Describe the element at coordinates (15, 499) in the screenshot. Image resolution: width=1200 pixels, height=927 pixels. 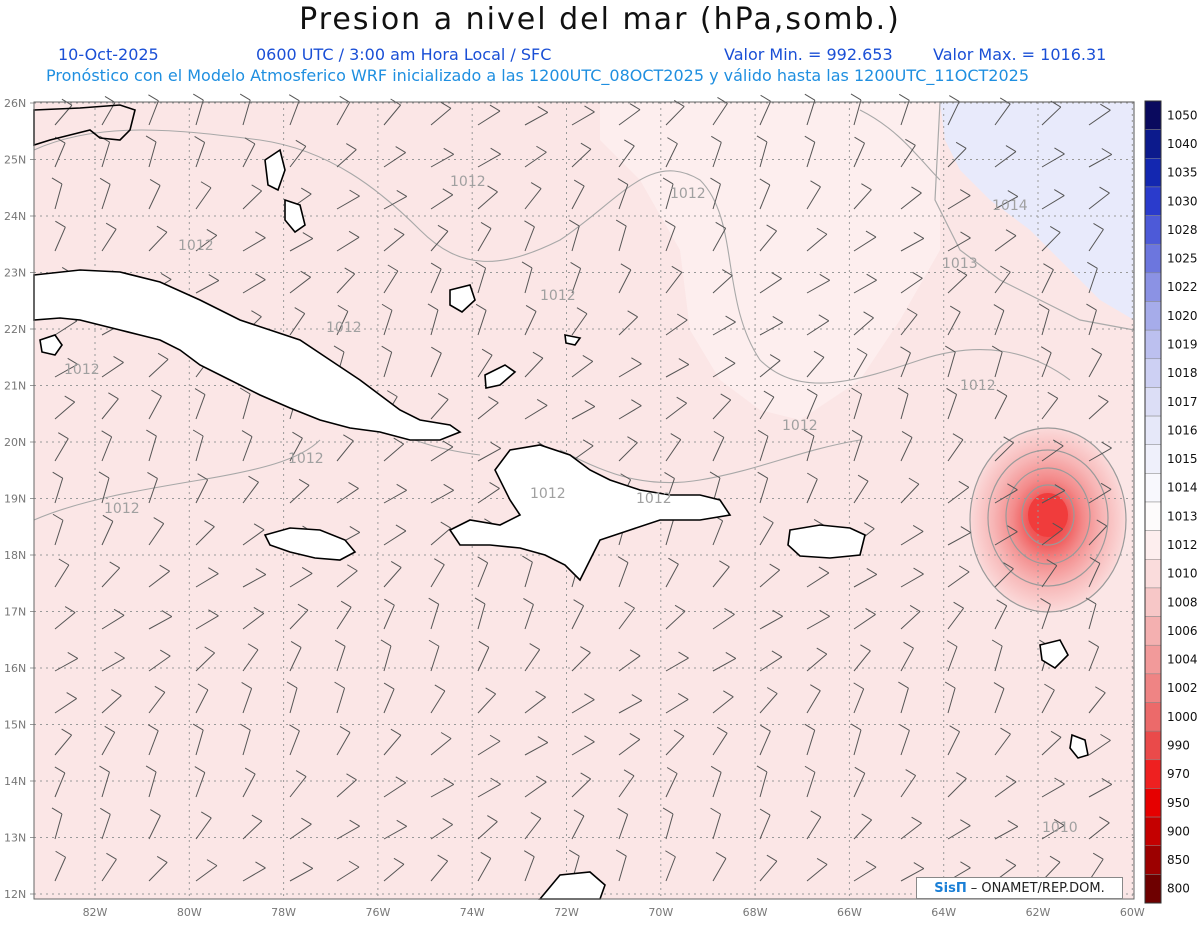
I see `lat-label: 19N` at that location.